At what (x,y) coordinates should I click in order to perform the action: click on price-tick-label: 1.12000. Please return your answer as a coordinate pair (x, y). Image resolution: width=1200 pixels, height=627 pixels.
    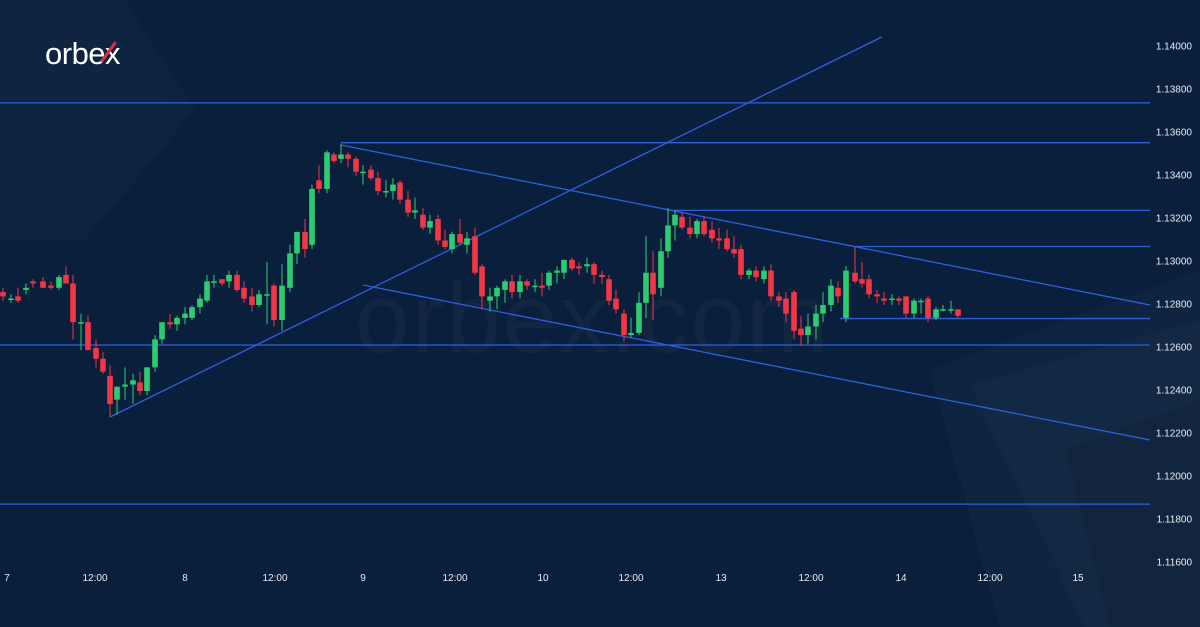
    Looking at the image, I should click on (1173, 477).